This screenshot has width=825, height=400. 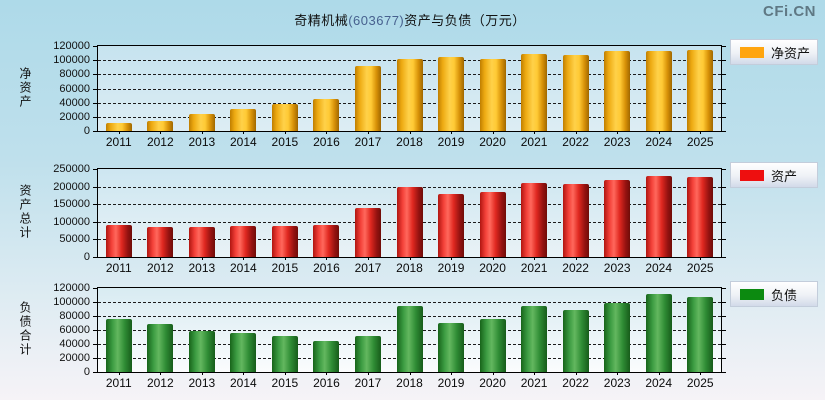 What do you see at coordinates (575, 340) in the screenshot?
I see `bar-total-liabilities-2022` at bounding box center [575, 340].